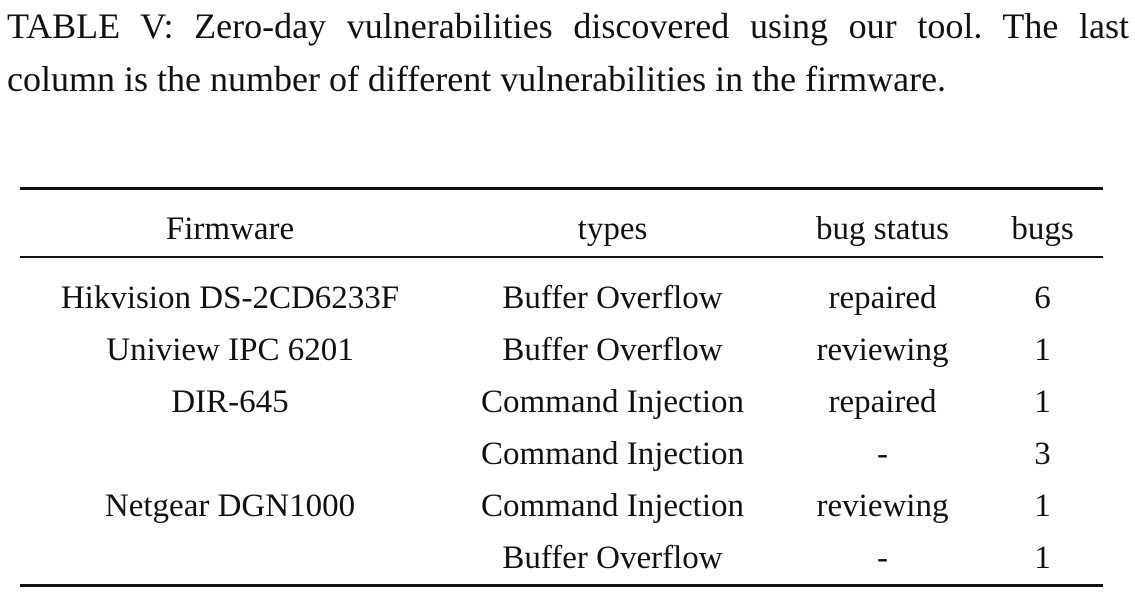 This screenshot has width=1135, height=604. I want to click on firmware-cell: Uniview IPC 6201, so click(230, 350).